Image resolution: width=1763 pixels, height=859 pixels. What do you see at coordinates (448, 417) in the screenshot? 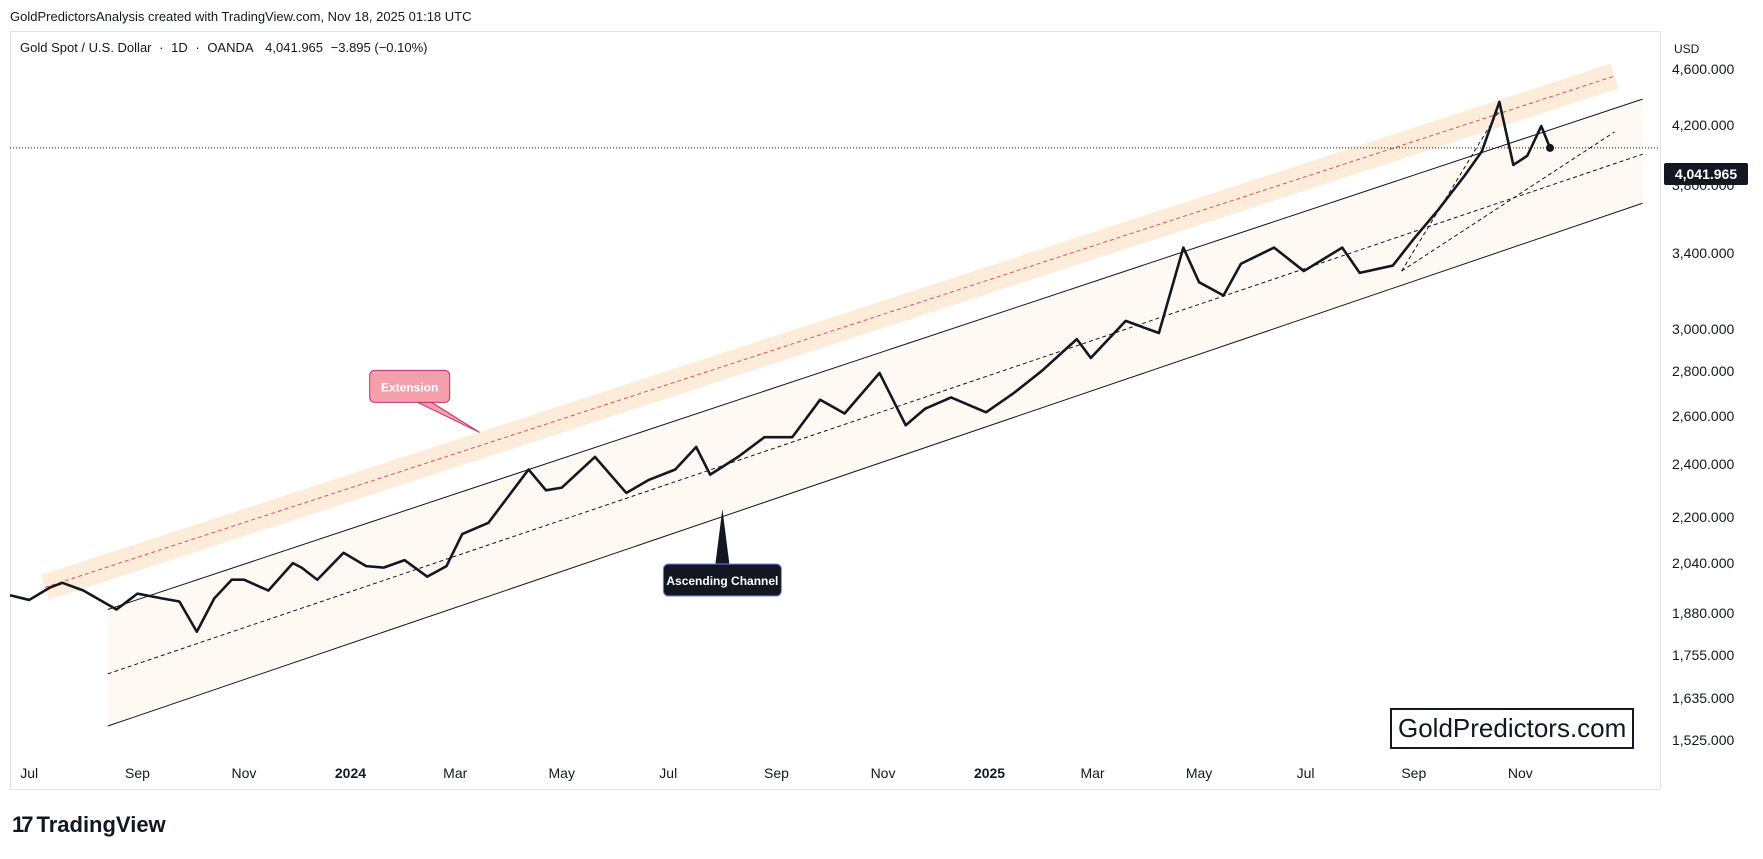
I see `extension-callout-pointer` at bounding box center [448, 417].